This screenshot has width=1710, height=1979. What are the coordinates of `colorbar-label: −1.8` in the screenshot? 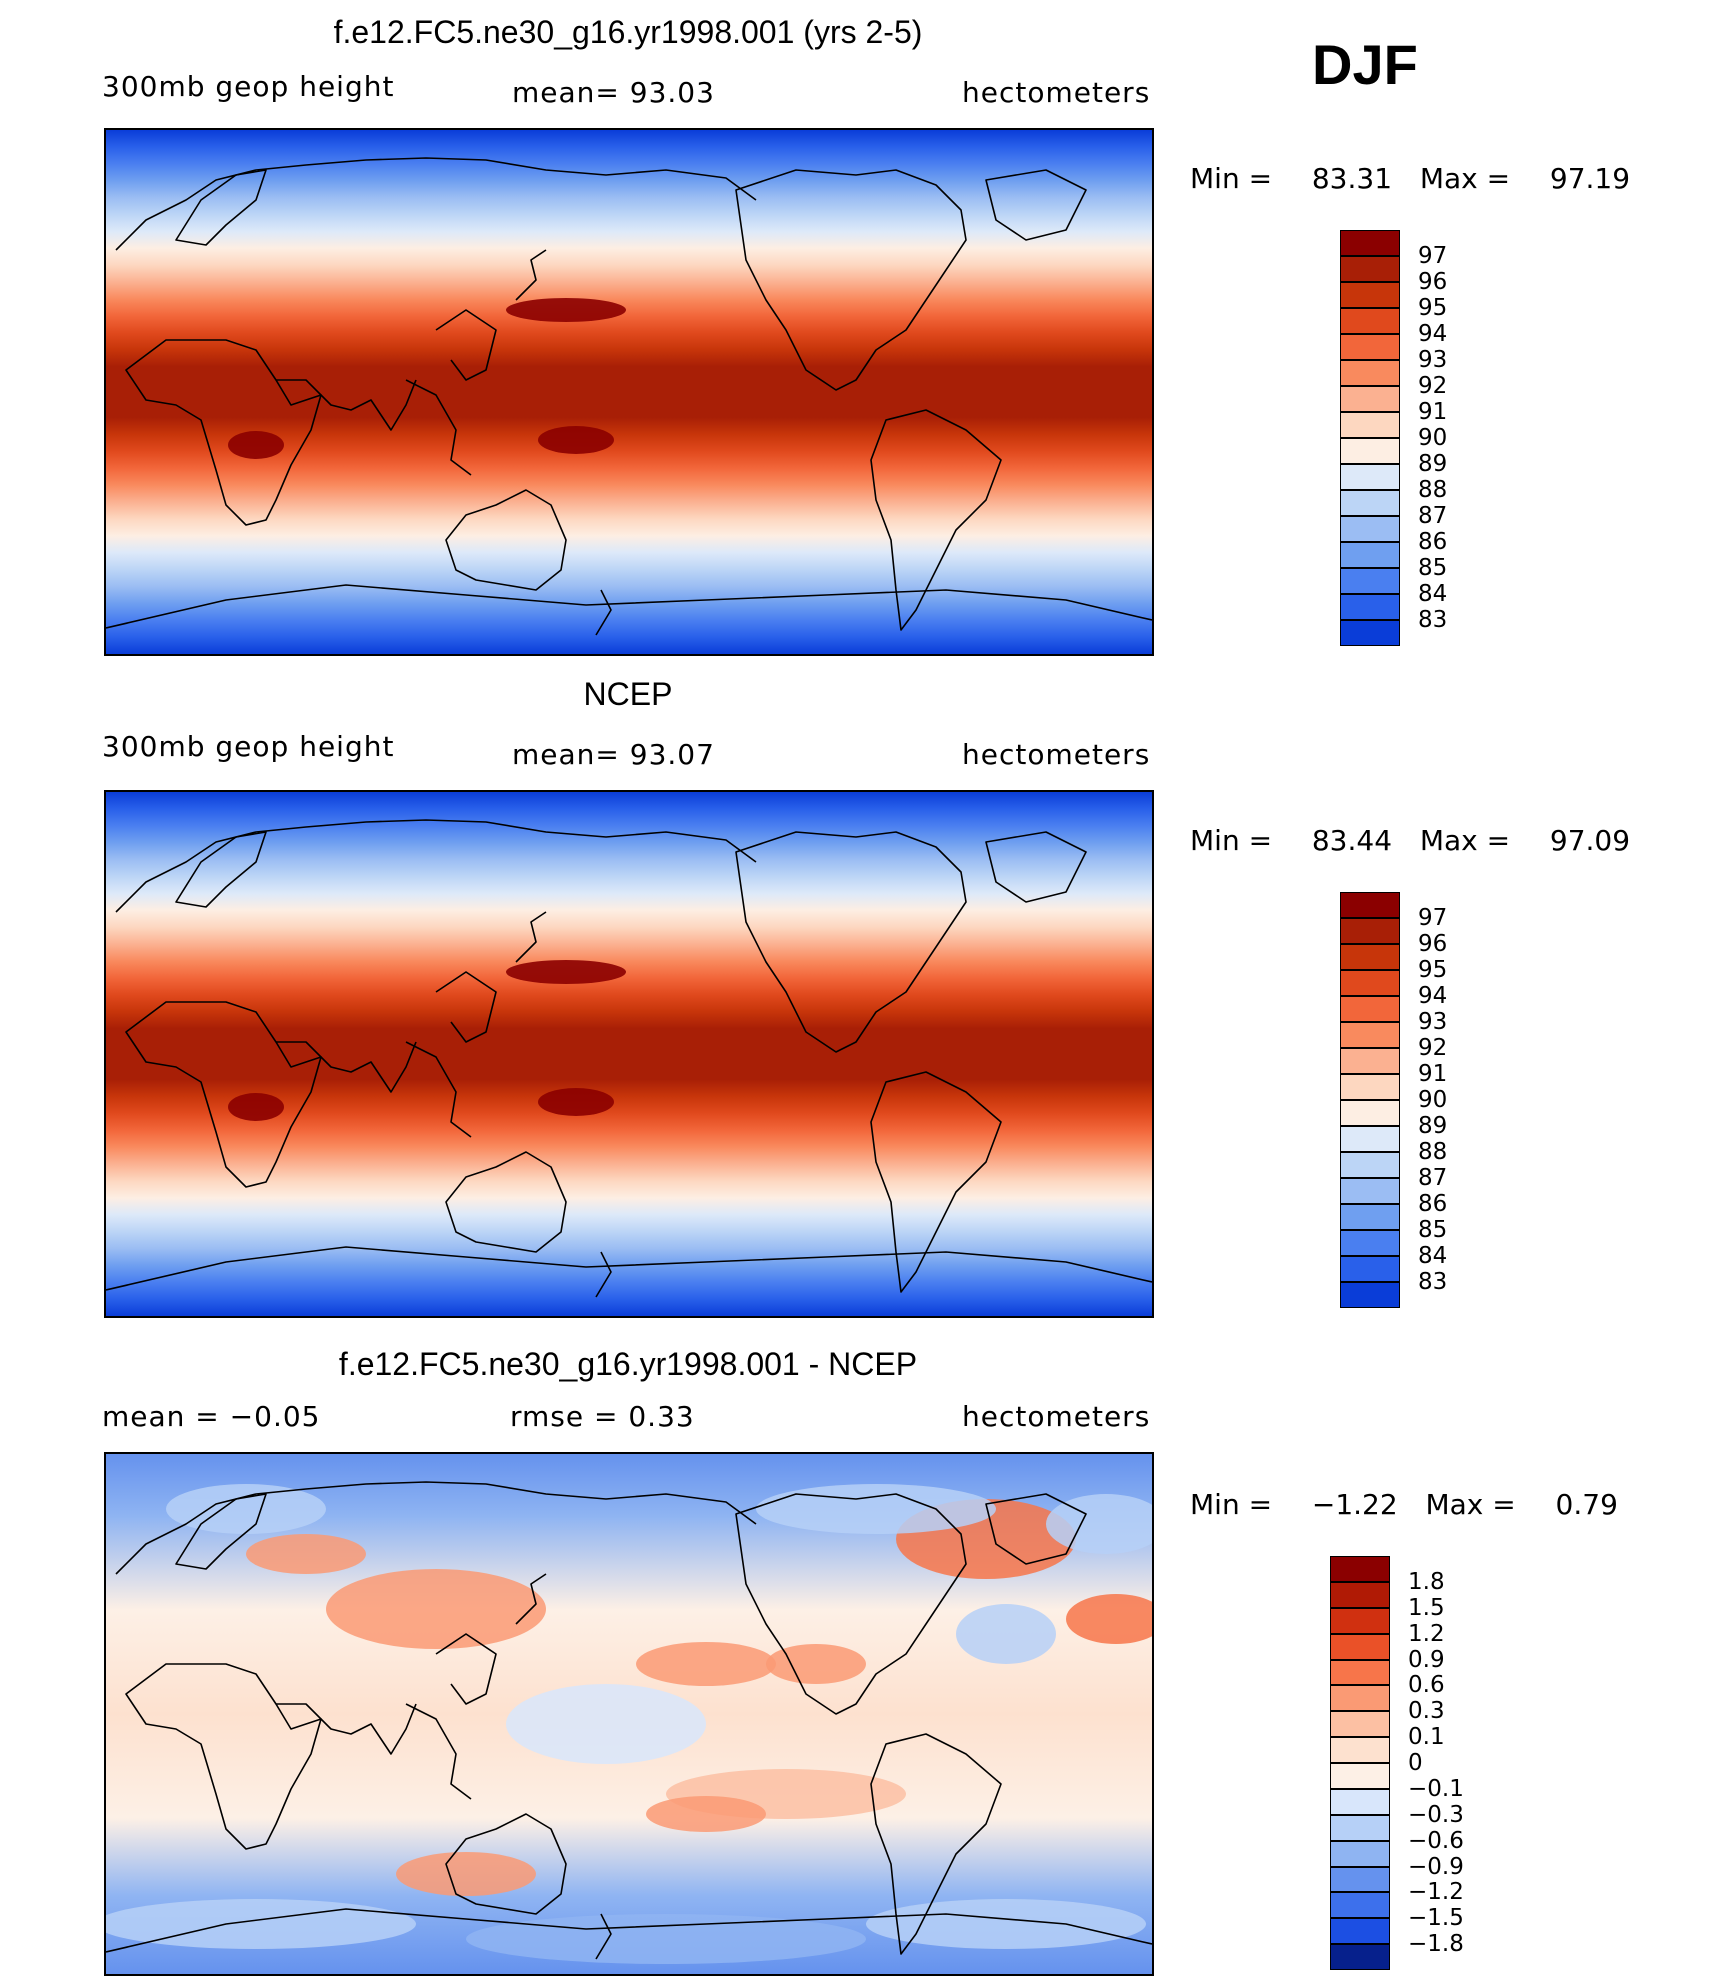 It's located at (1436, 1944).